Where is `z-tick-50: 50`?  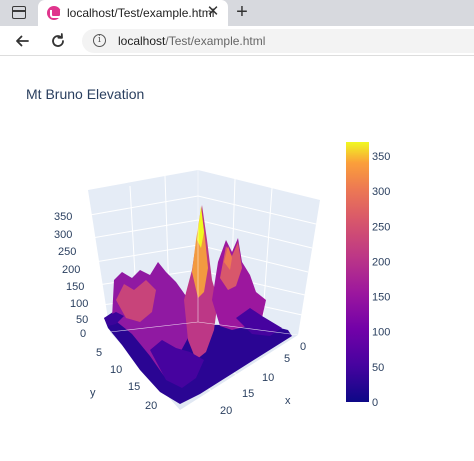
z-tick-50: 50 is located at coordinates (82, 320).